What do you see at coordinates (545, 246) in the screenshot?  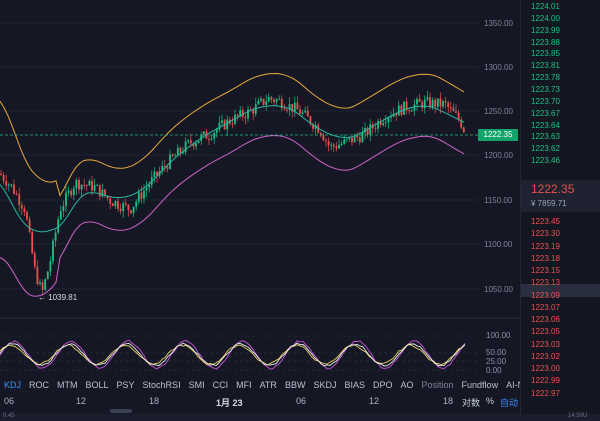 I see `bid-price: 1223.19` at bounding box center [545, 246].